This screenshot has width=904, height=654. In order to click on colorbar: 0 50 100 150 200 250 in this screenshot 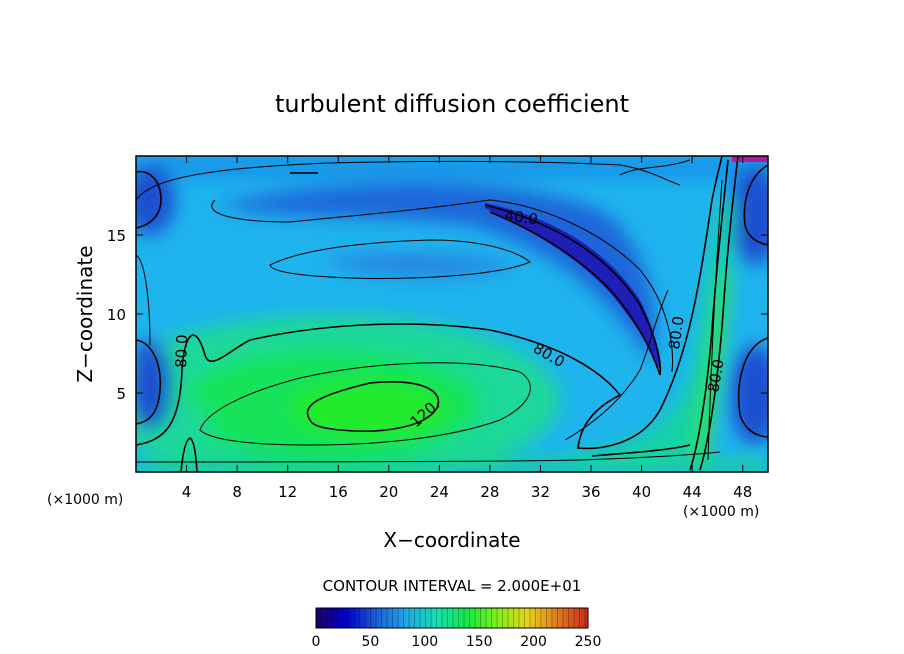, I will do `click(457, 628)`.